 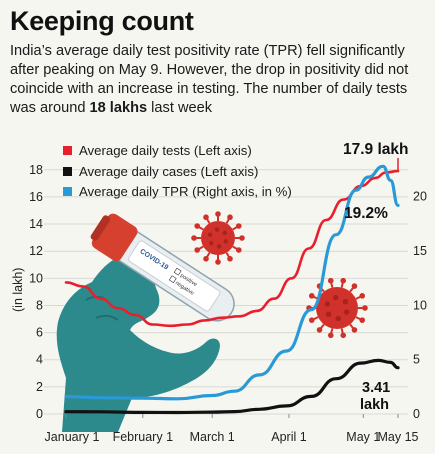 What do you see at coordinates (143, 437) in the screenshot?
I see `x-tick-label: February 1` at bounding box center [143, 437].